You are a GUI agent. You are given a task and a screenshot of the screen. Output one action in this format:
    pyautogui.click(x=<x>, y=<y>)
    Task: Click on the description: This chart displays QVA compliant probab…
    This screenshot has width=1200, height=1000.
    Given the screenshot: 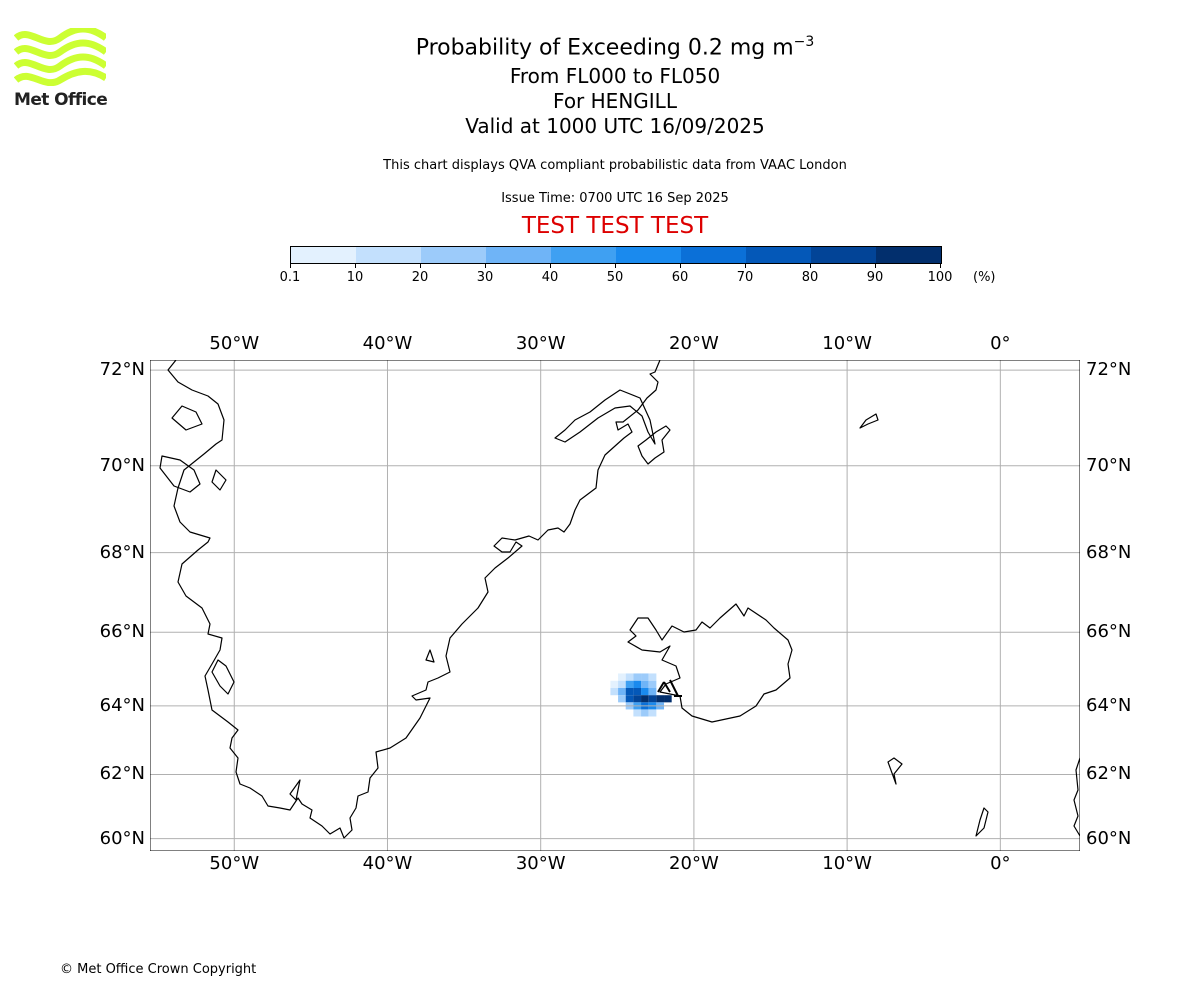 What is the action you would take?
    pyautogui.click(x=615, y=165)
    